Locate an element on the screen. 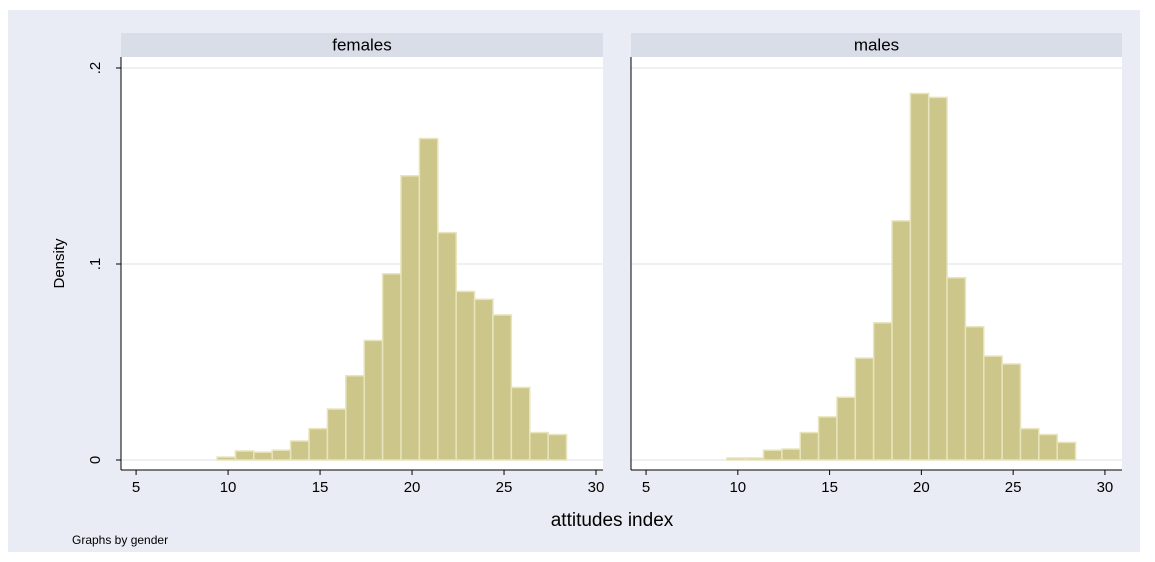 The image size is (1155, 562). y-axis-label: Density is located at coordinates (59, 263).